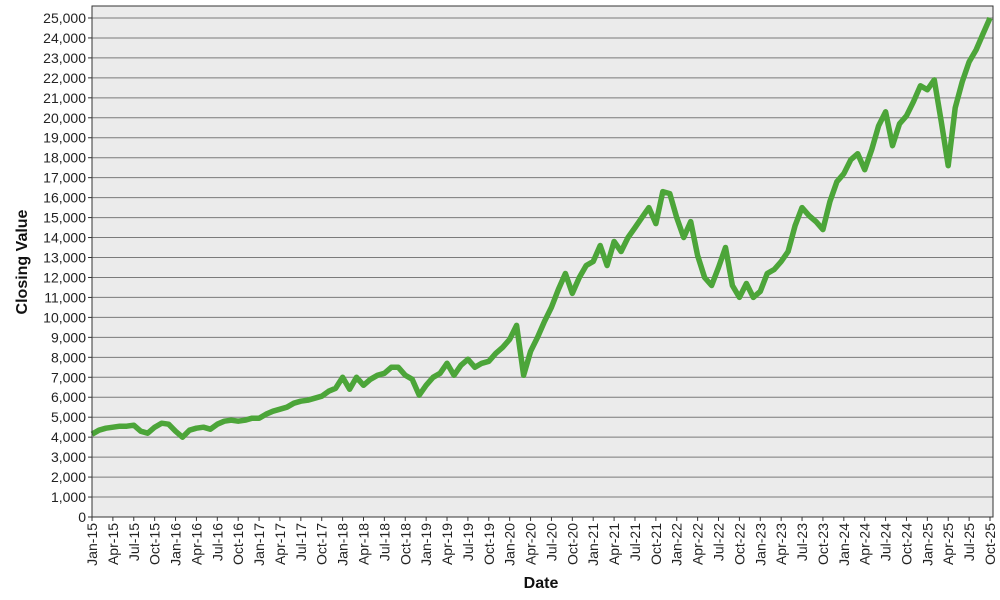 Image resolution: width=1000 pixels, height=600 pixels. What do you see at coordinates (677, 544) in the screenshot?
I see `x-tick-label: Jan-22` at bounding box center [677, 544].